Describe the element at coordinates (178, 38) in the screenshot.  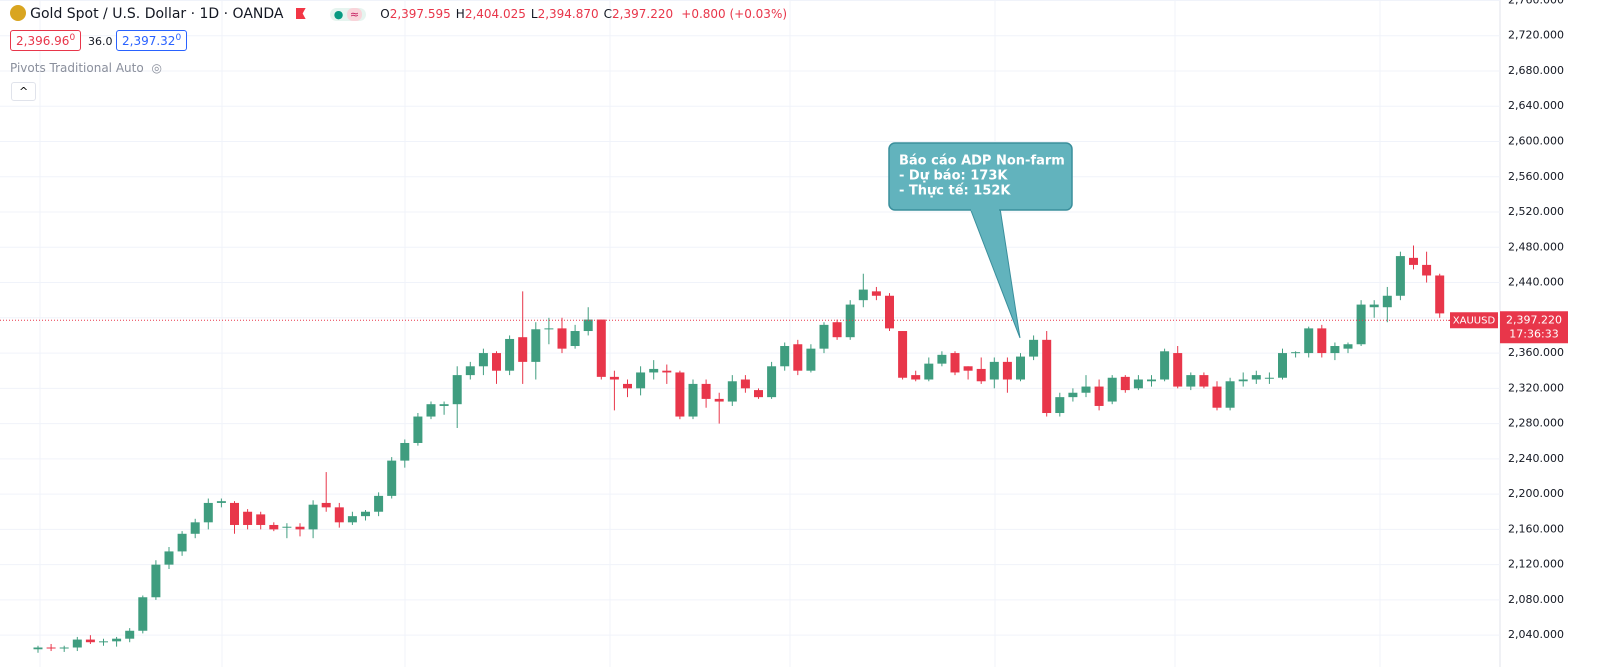
I see `ask-sup: 0` at that location.